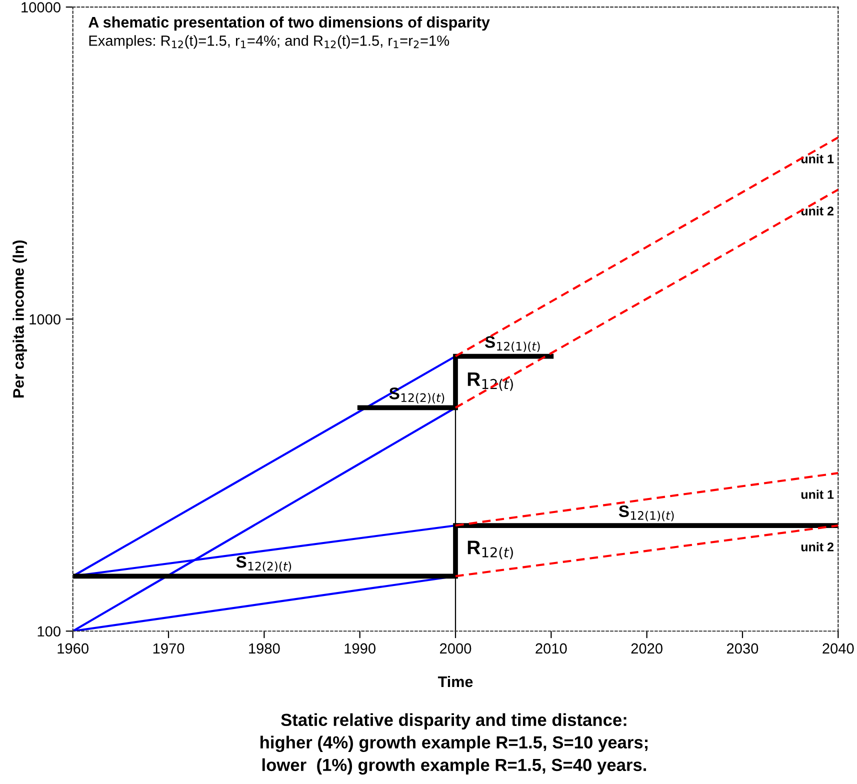 The image size is (857, 784). What do you see at coordinates (838, 648) in the screenshot?
I see `x-tick-label: 2040` at bounding box center [838, 648].